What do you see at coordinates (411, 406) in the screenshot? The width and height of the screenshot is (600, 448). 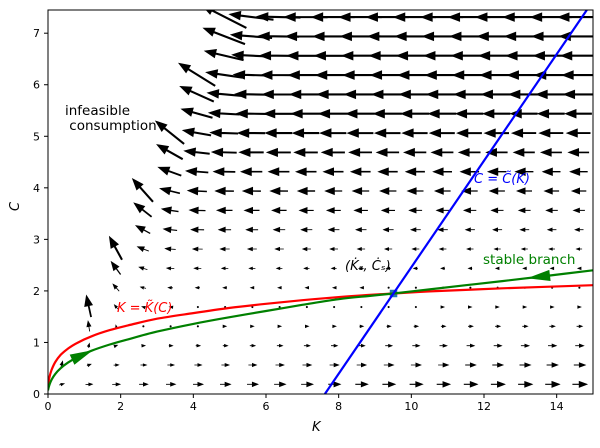 I see `x-tick-label: 10` at bounding box center [411, 406].